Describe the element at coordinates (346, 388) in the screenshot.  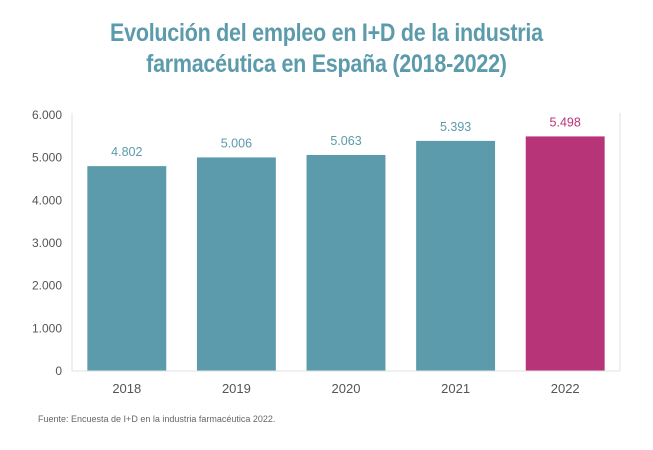
I see `x-tick-label: 2020` at that location.